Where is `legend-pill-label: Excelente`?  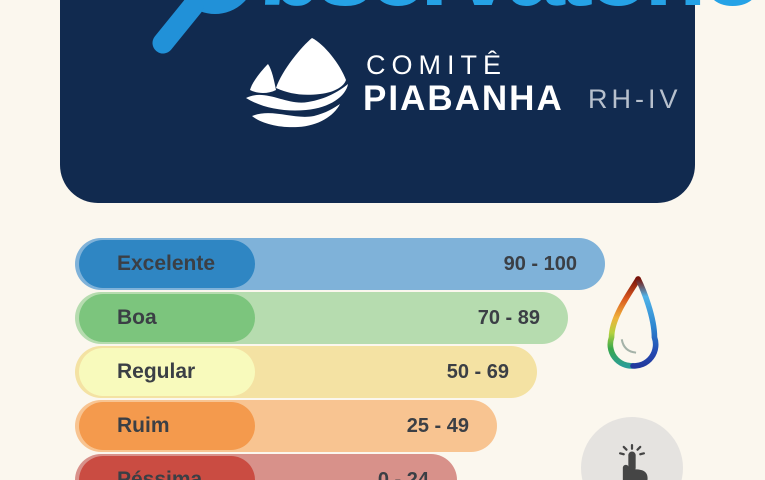 legend-pill-label: Excelente is located at coordinates (167, 264).